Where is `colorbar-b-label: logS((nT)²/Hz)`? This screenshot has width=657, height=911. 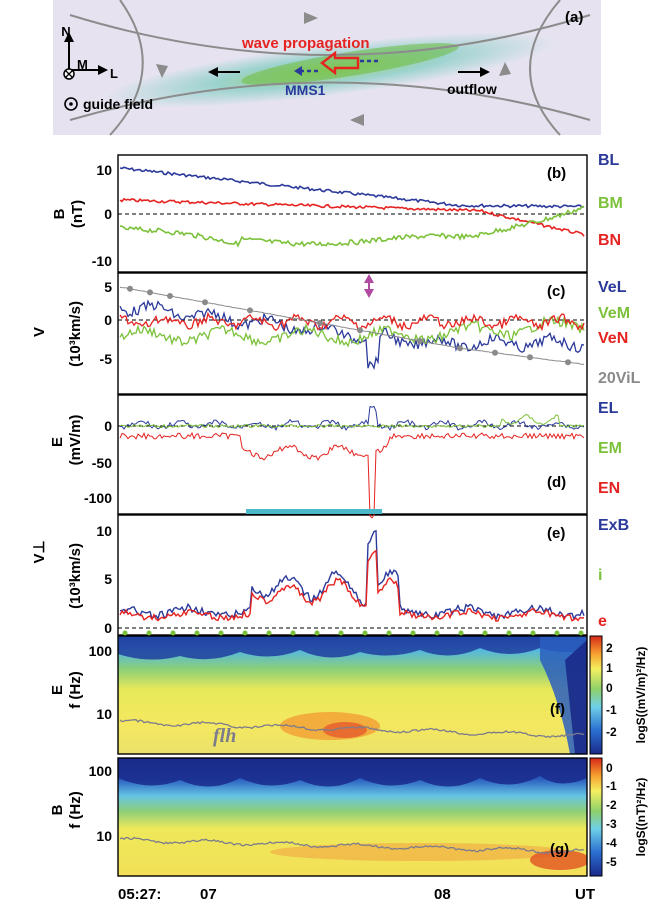
colorbar-b-label: logS((nT)²/Hz) is located at coordinates (641, 817).